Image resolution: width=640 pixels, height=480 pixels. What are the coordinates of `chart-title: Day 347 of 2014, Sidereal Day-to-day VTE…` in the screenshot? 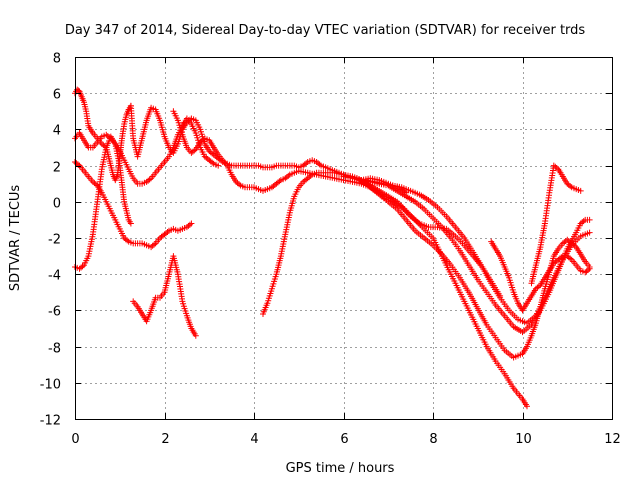 It's located at (325, 30).